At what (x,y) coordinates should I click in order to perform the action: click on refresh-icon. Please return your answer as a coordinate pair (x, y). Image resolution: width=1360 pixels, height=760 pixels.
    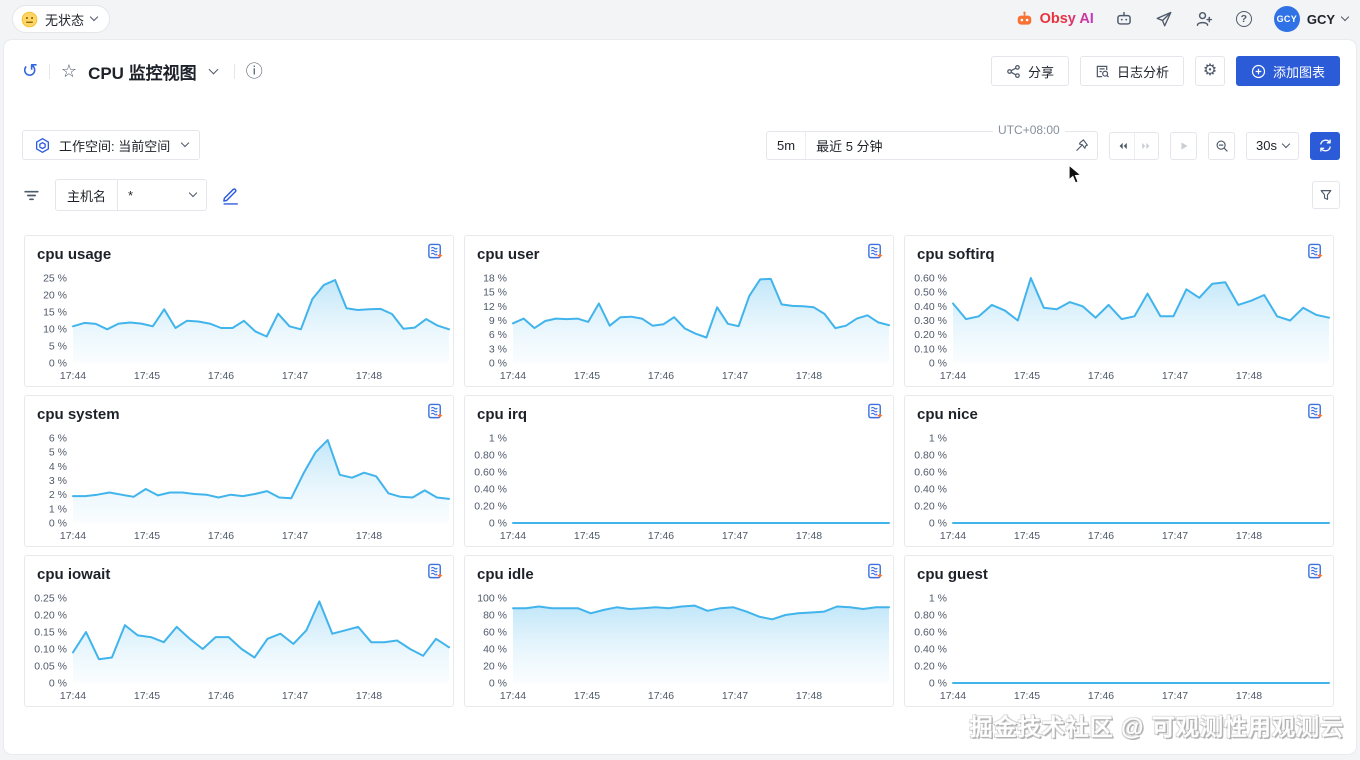
    Looking at the image, I should click on (1325, 145).